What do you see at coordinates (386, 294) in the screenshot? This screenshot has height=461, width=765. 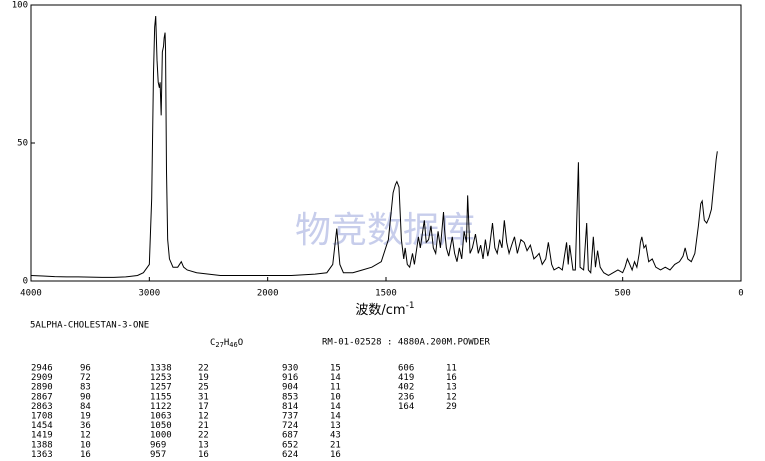 I see `x-tick-label: 1500` at bounding box center [386, 294].